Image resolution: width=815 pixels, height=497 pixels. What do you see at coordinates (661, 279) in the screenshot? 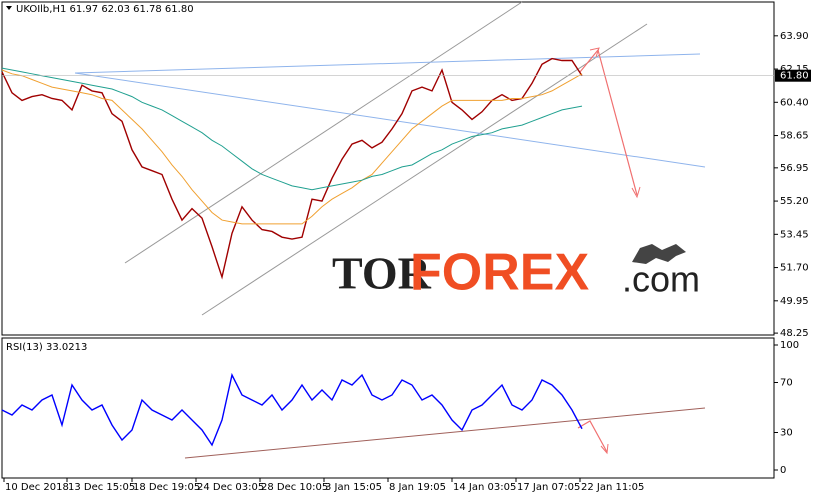
I see `watermark-suffix: .com` at bounding box center [661, 279].